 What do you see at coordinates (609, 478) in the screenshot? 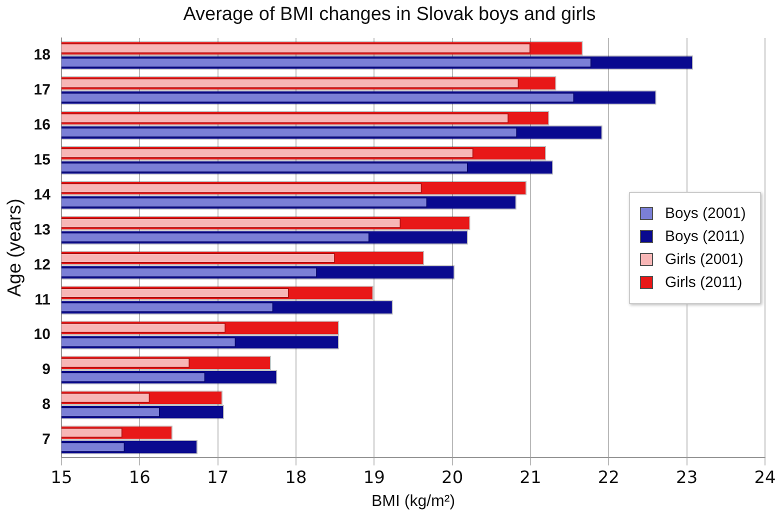
I see `x-tick-label: 22` at bounding box center [609, 478].